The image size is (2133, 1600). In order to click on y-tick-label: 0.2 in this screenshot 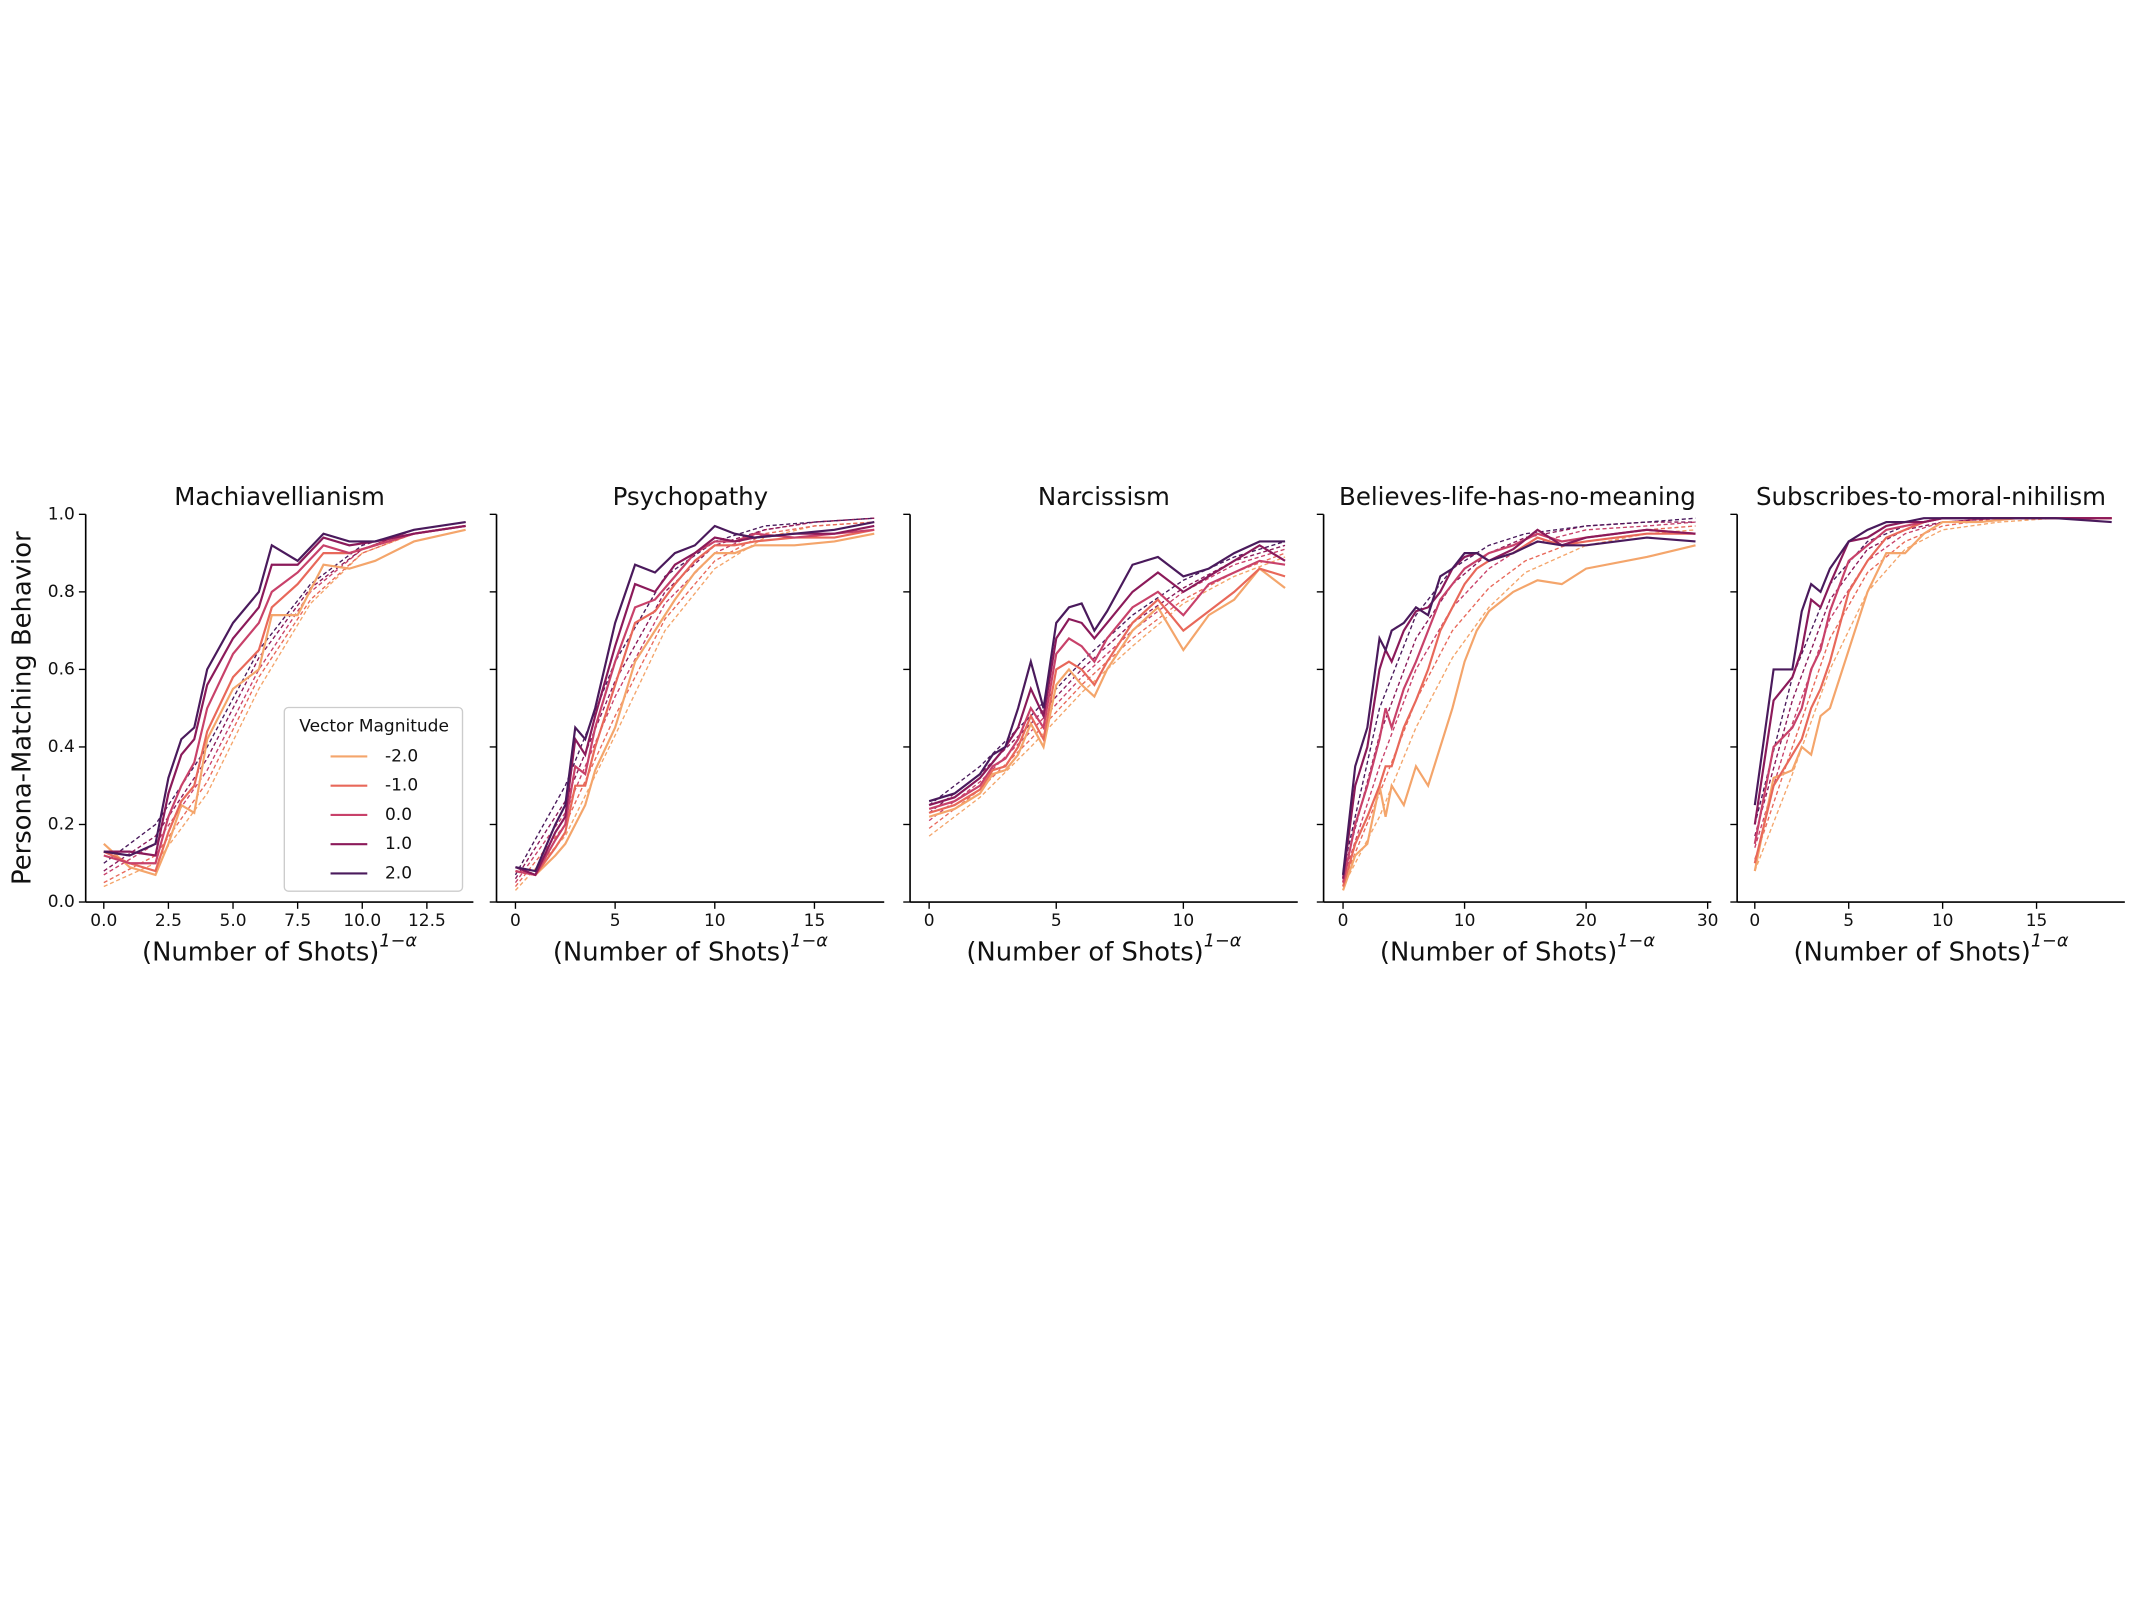, I will do `click(61, 824)`.